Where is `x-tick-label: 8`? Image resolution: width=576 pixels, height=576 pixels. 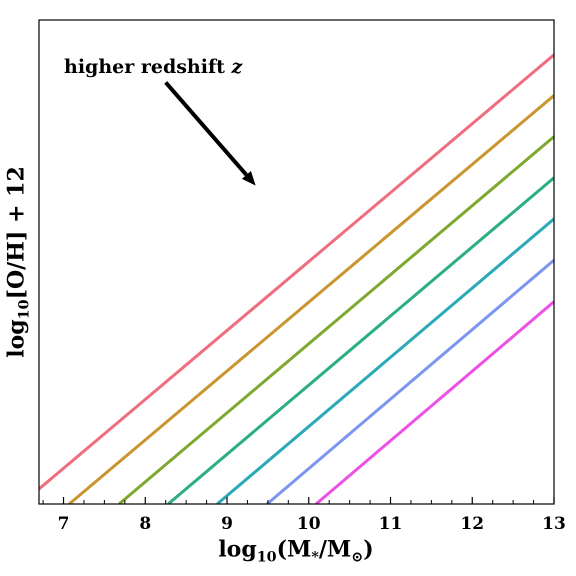 x-tick-label: 8 is located at coordinates (145, 524).